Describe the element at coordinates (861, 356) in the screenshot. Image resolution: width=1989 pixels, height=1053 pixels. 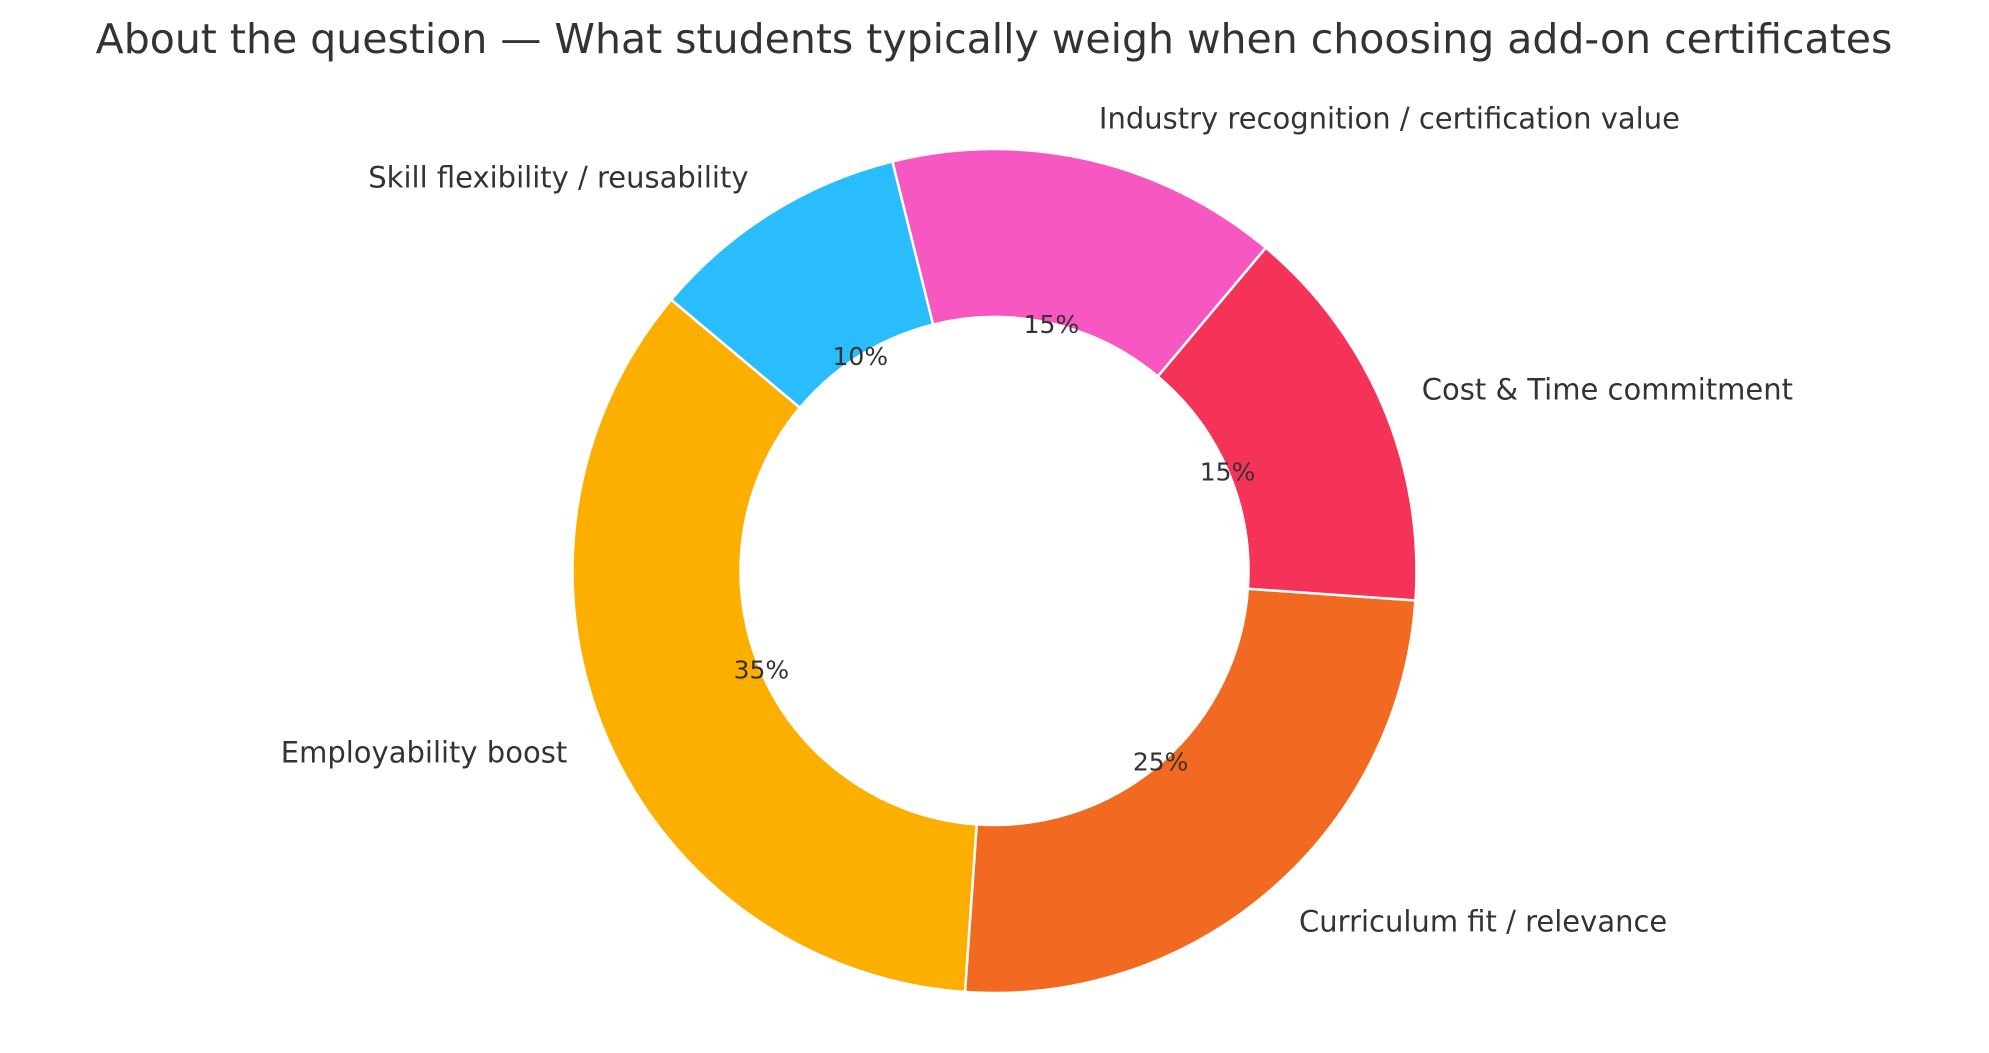
I see `percent-label: 10%` at that location.